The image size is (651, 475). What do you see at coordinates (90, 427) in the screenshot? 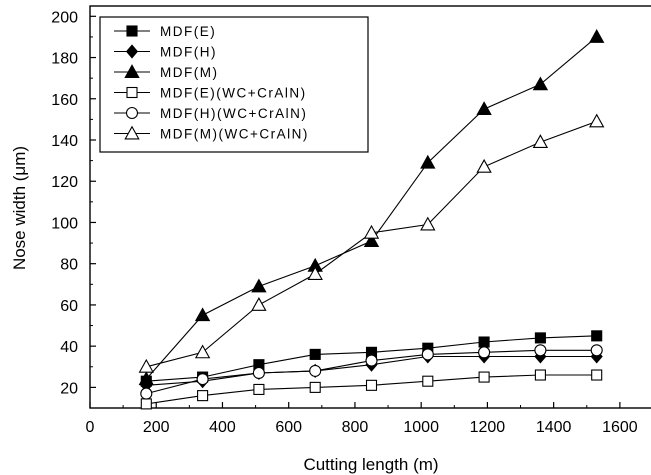
I see `x-tick-label: 0` at bounding box center [90, 427].